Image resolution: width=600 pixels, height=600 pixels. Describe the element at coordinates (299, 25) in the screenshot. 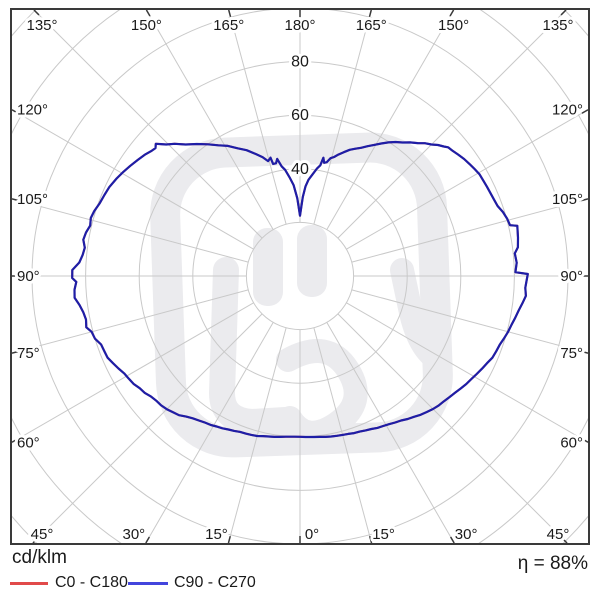

I see `angle-label: 180°` at that location.